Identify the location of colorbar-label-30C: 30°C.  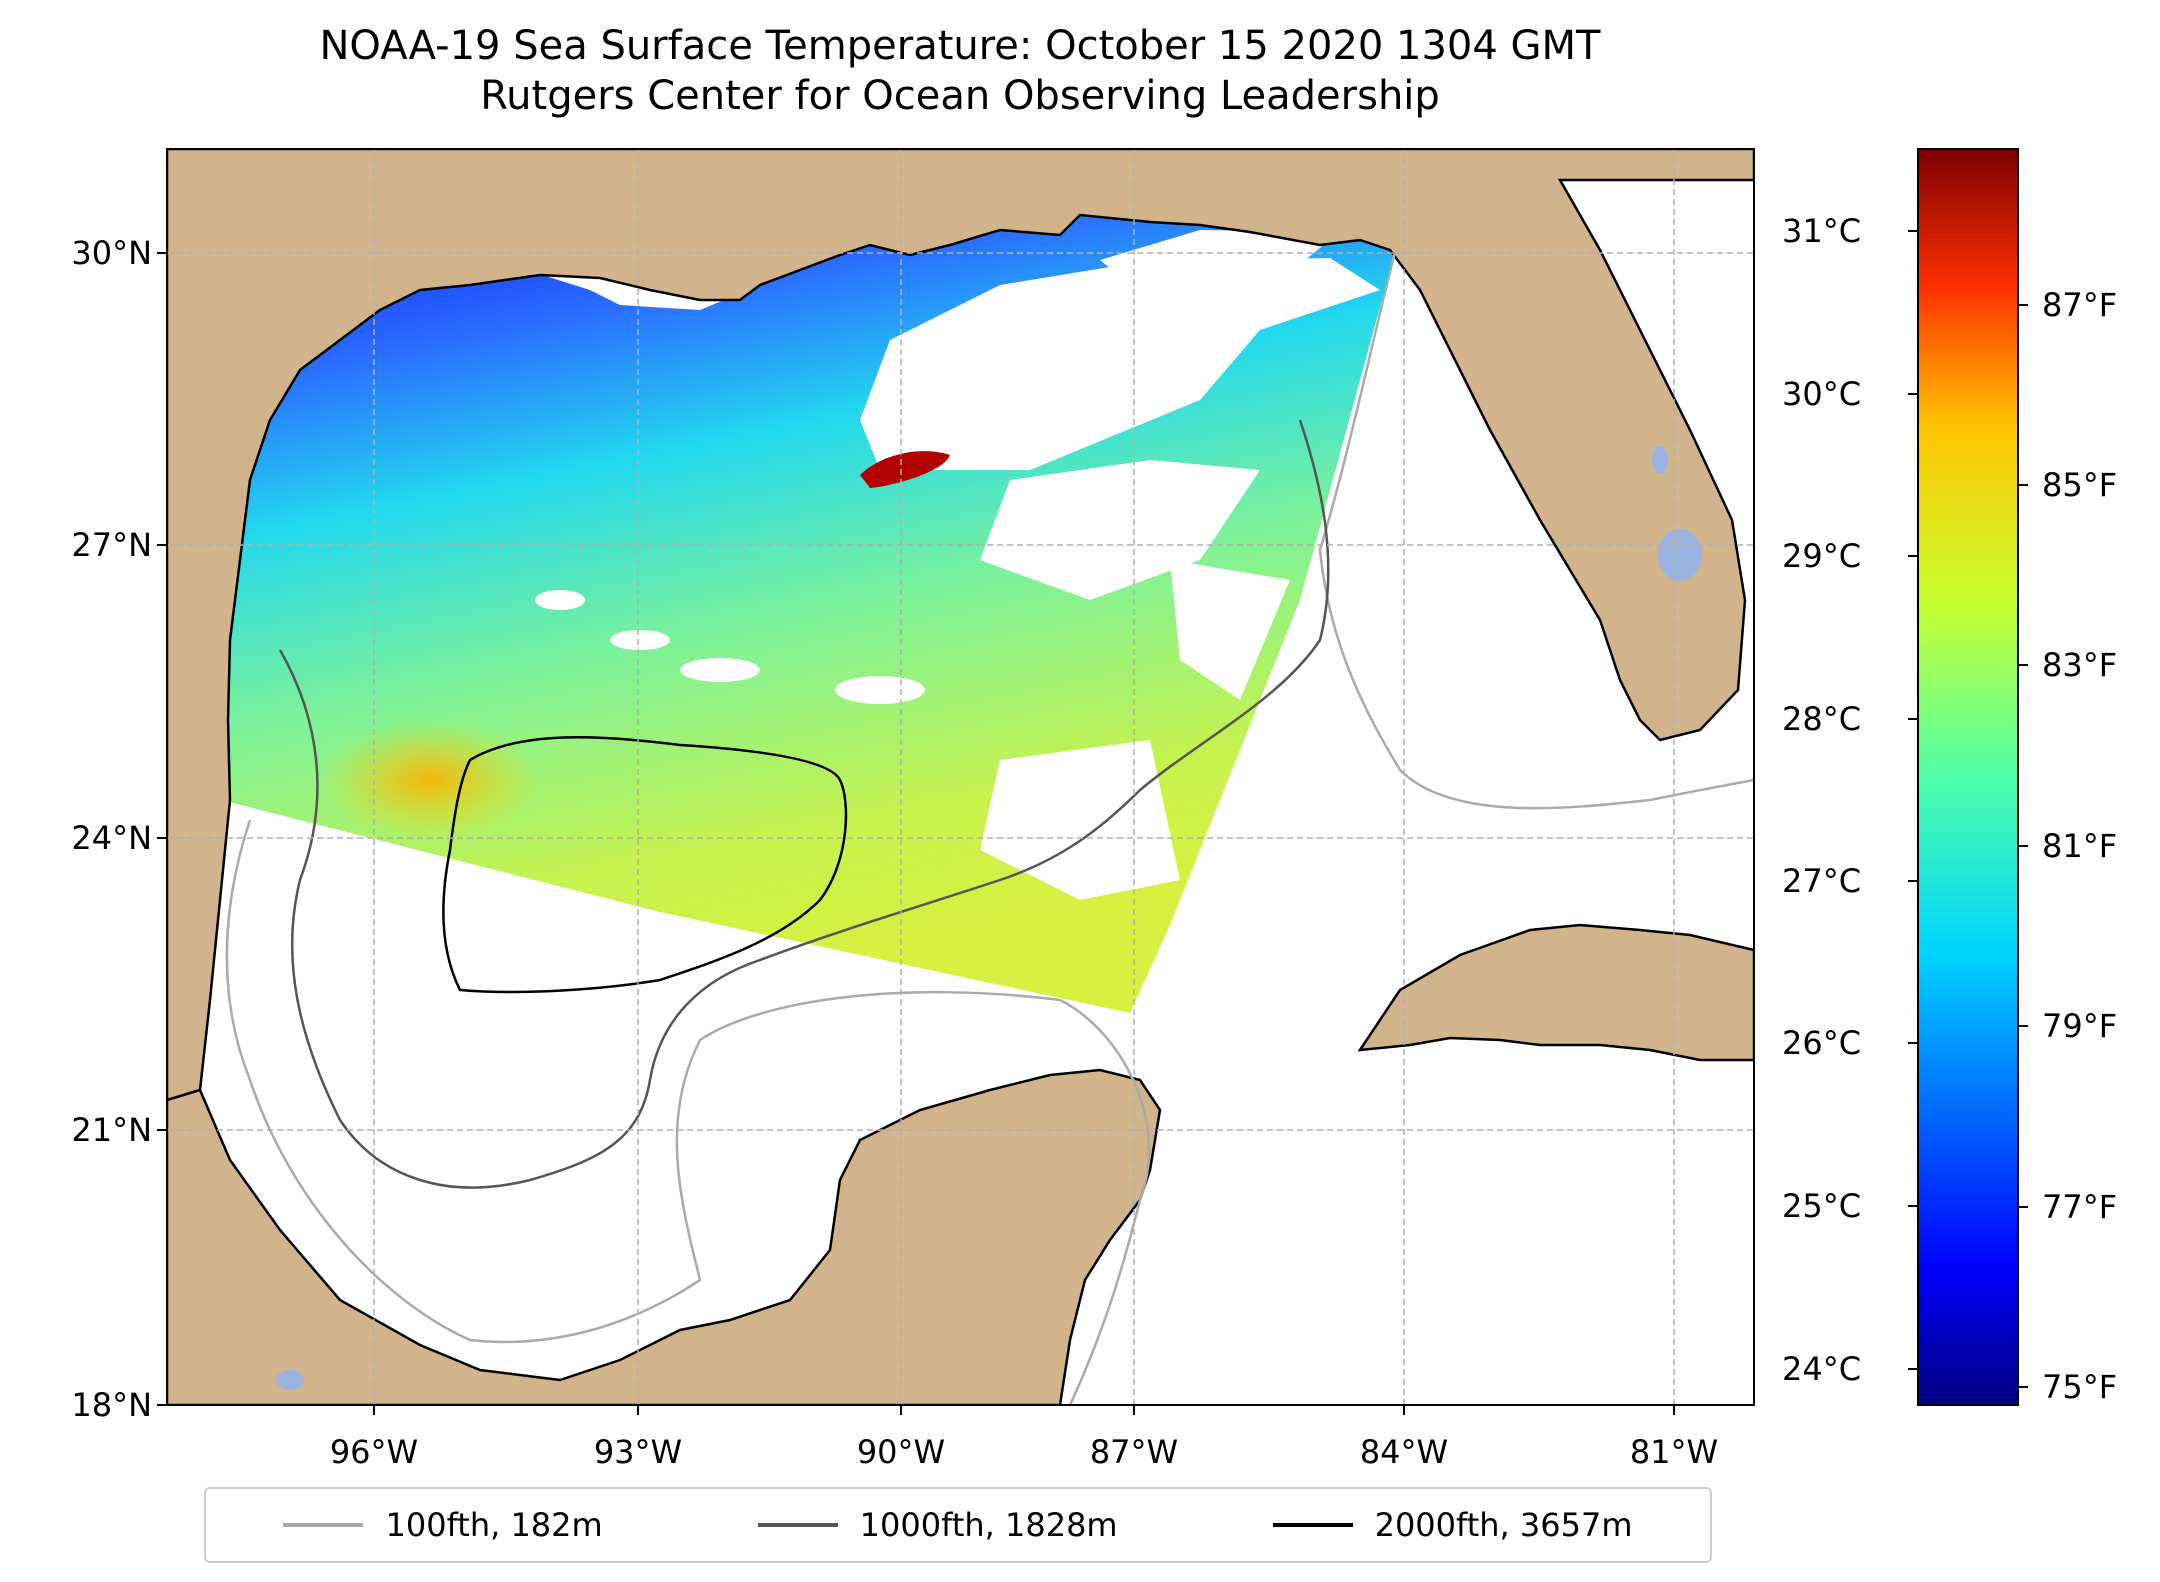
(1822, 394).